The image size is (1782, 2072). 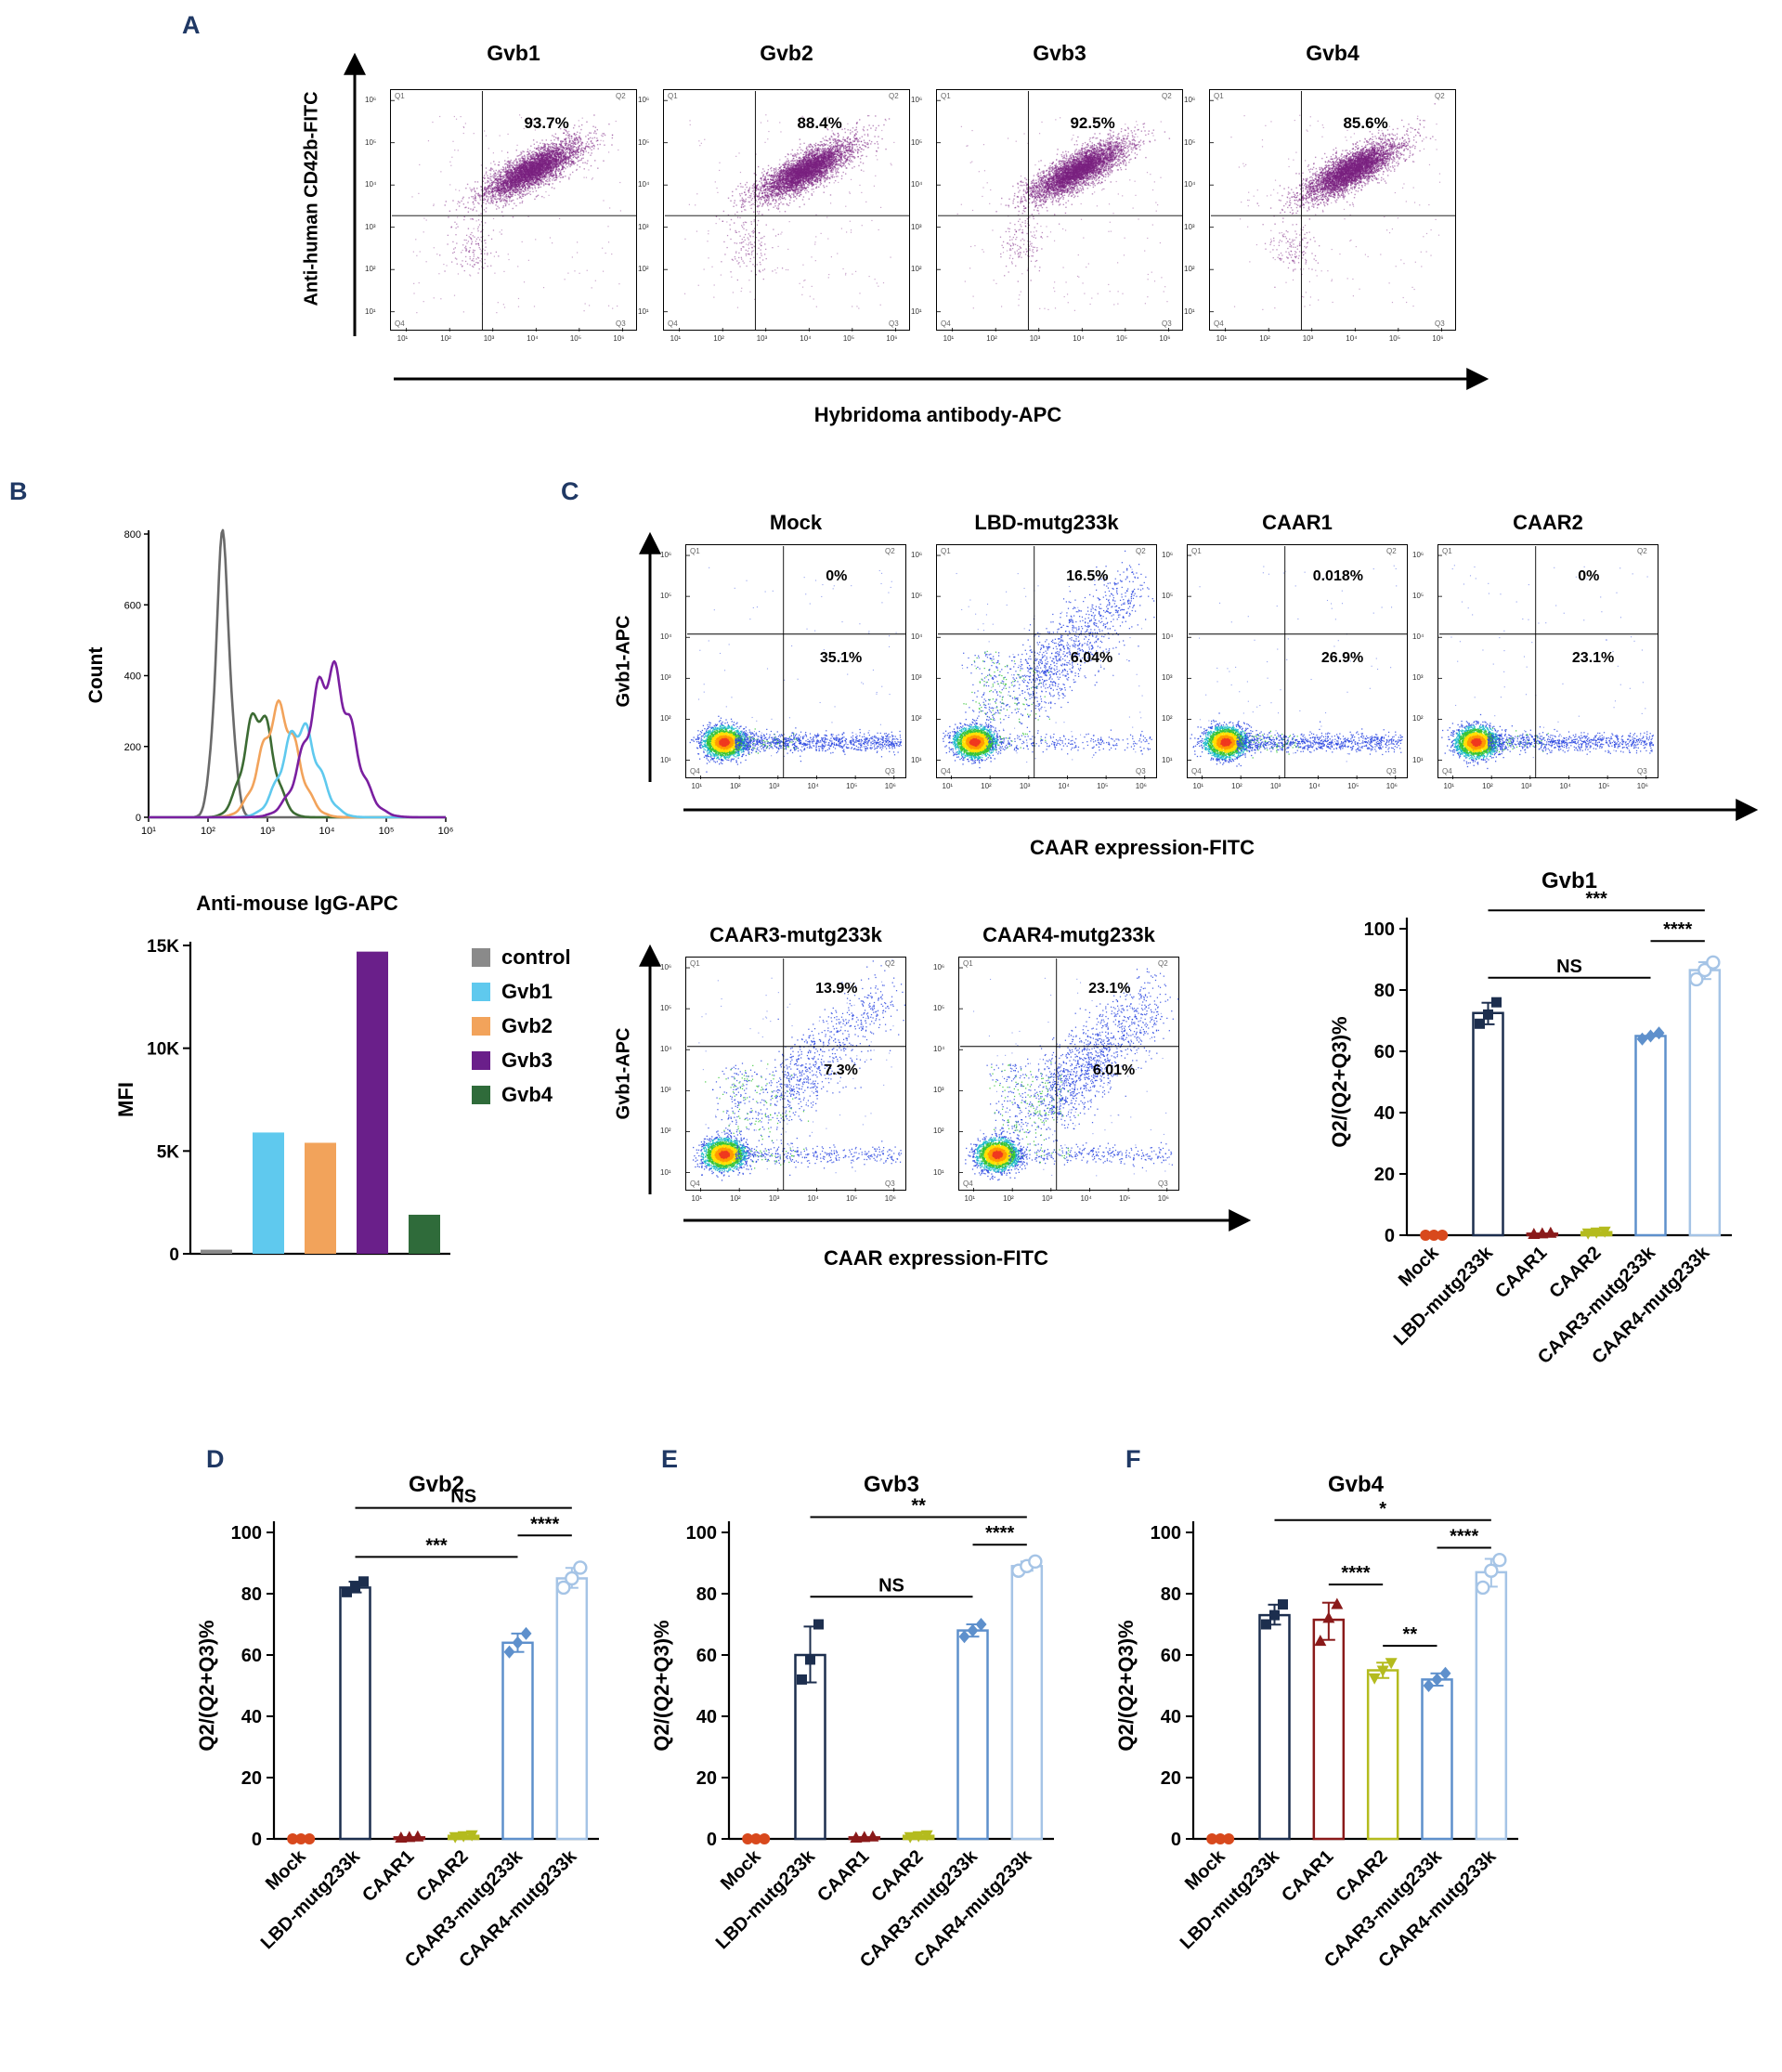 I want to click on mfi-y-tick-label: 0, so click(x=174, y=1255).